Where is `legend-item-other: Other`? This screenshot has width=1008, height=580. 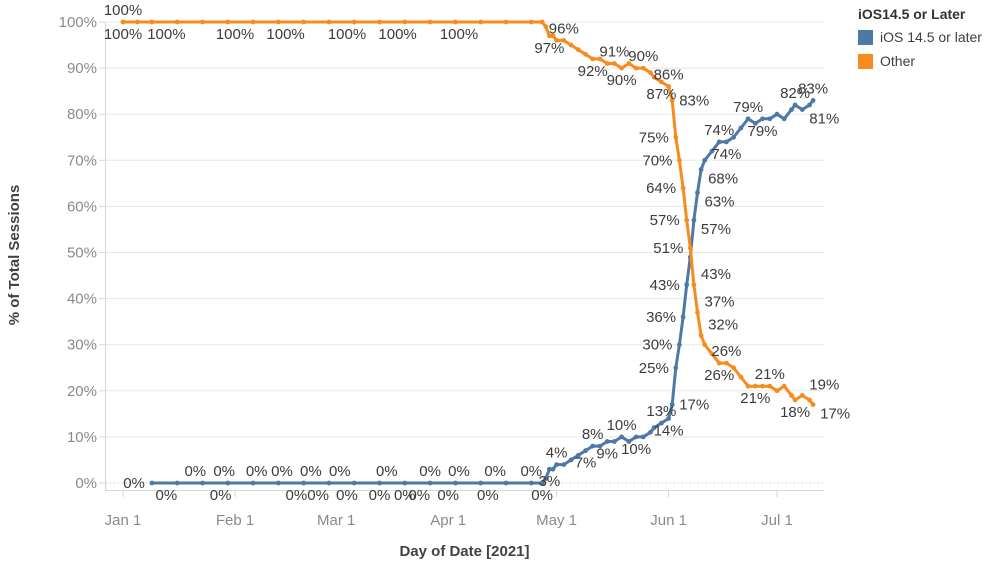 legend-item-other: Other is located at coordinates (920, 61).